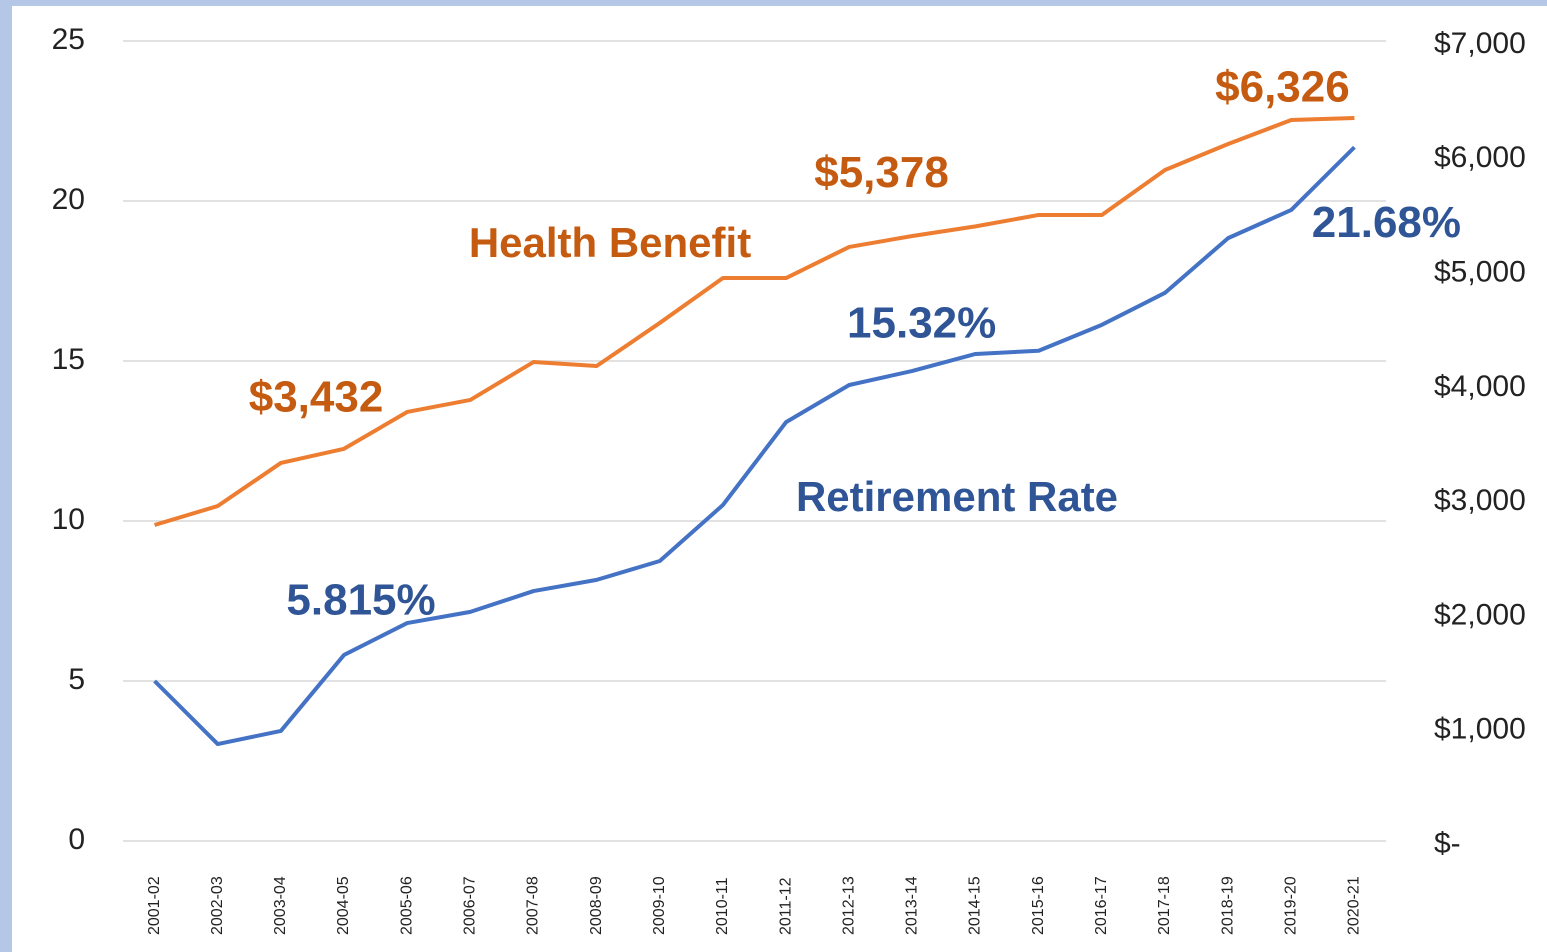 Image resolution: width=1547 pixels, height=952 pixels. Describe the element at coordinates (470, 905) in the screenshot. I see `x-tick-label: 2006-07` at that location.